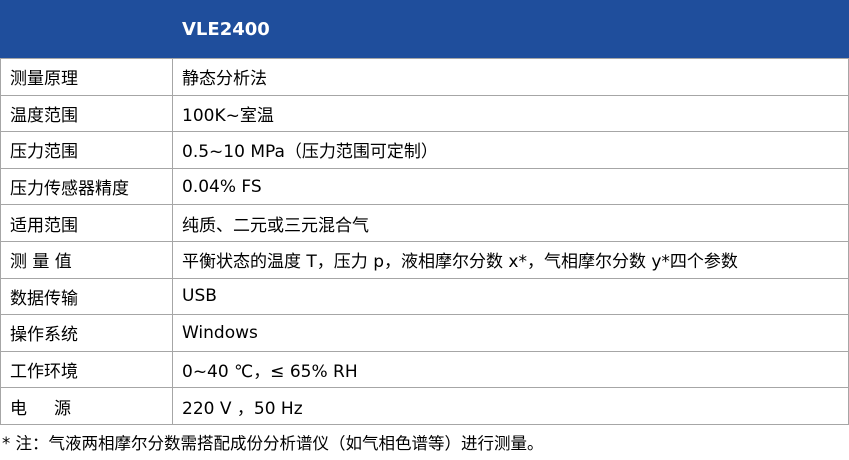  Describe the element at coordinates (86, 333) in the screenshot. I see `row-label: 操作系统` at that location.